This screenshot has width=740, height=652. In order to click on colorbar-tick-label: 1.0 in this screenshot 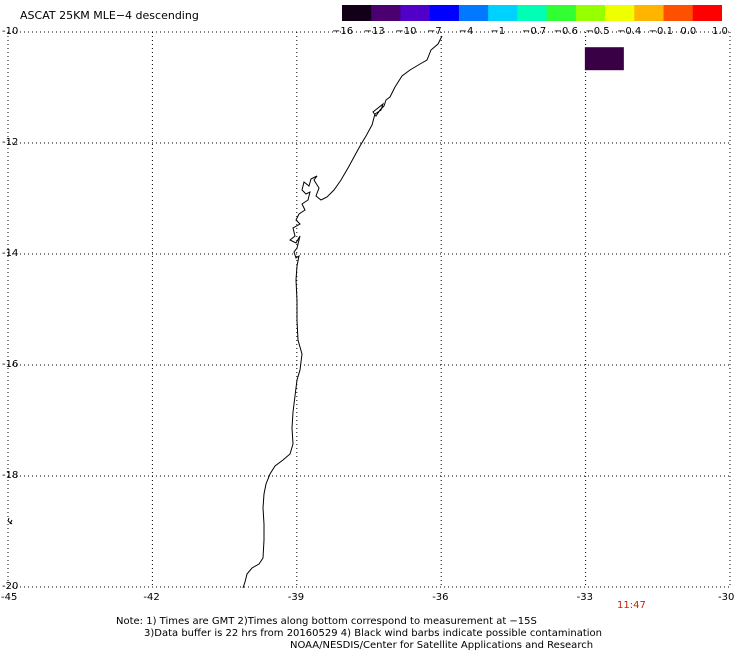, I will do `click(720, 31)`.